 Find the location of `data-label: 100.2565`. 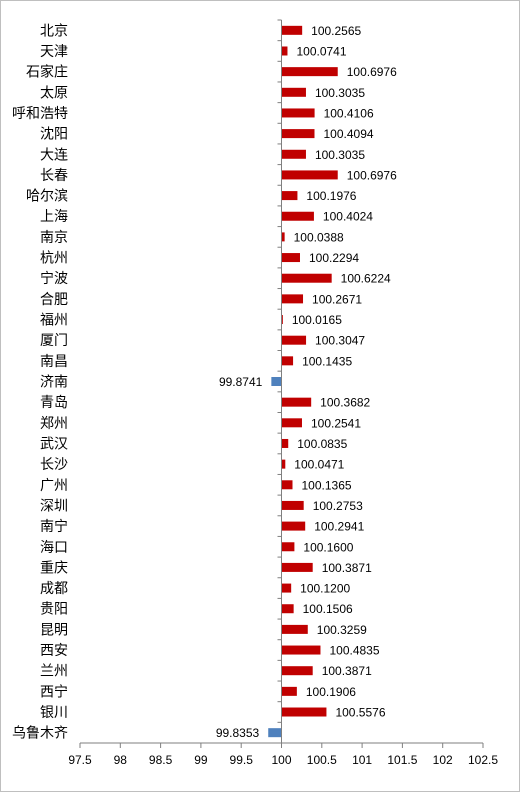

data-label: 100.2565 is located at coordinates (336, 31).